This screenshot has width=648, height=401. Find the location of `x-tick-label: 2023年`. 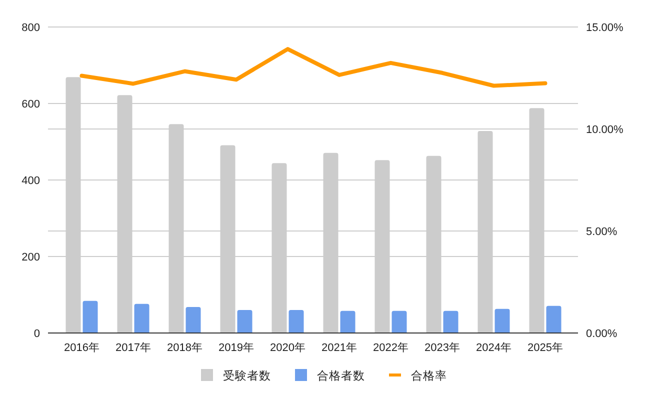

x-tick-label: 2023年 is located at coordinates (442, 348).